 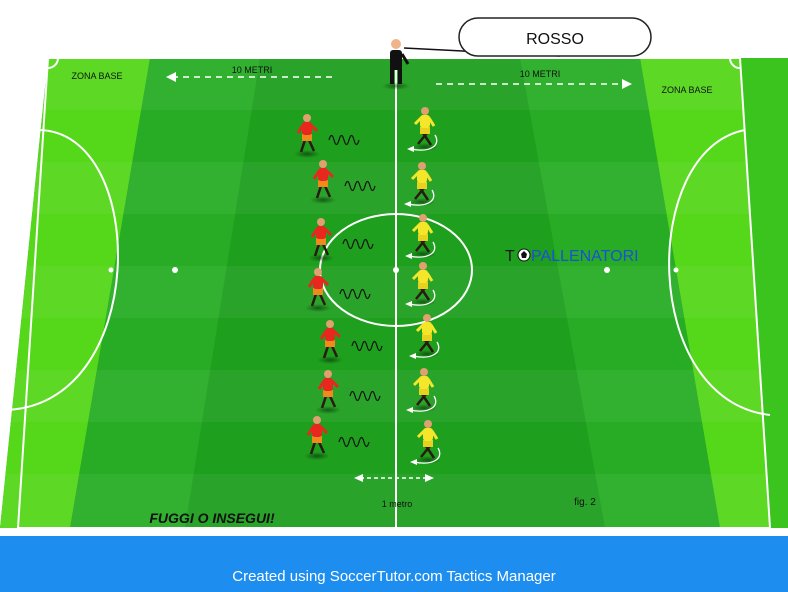 What do you see at coordinates (764, 293) in the screenshot?
I see `pitch-side-apron` at bounding box center [764, 293].